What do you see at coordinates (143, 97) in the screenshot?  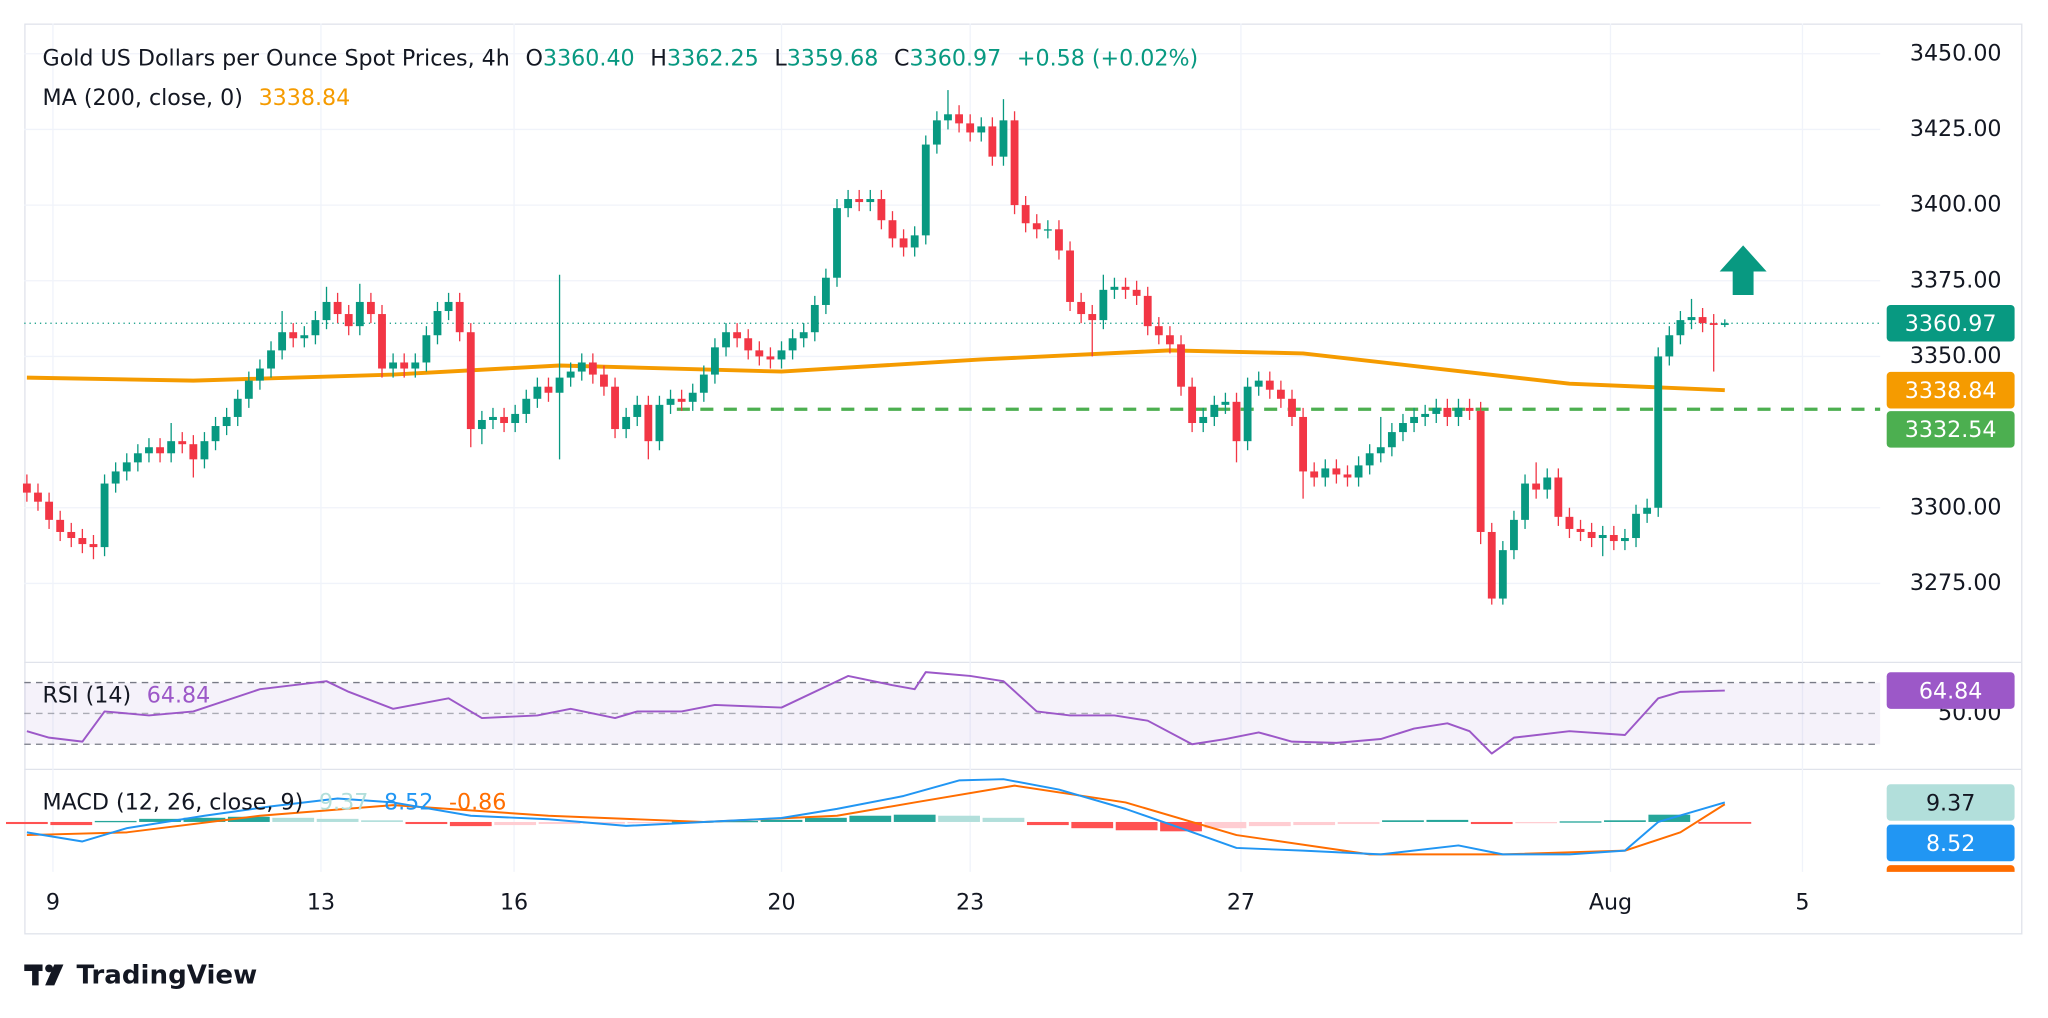 I see `ma-name: MA (200, close, 0)` at bounding box center [143, 97].